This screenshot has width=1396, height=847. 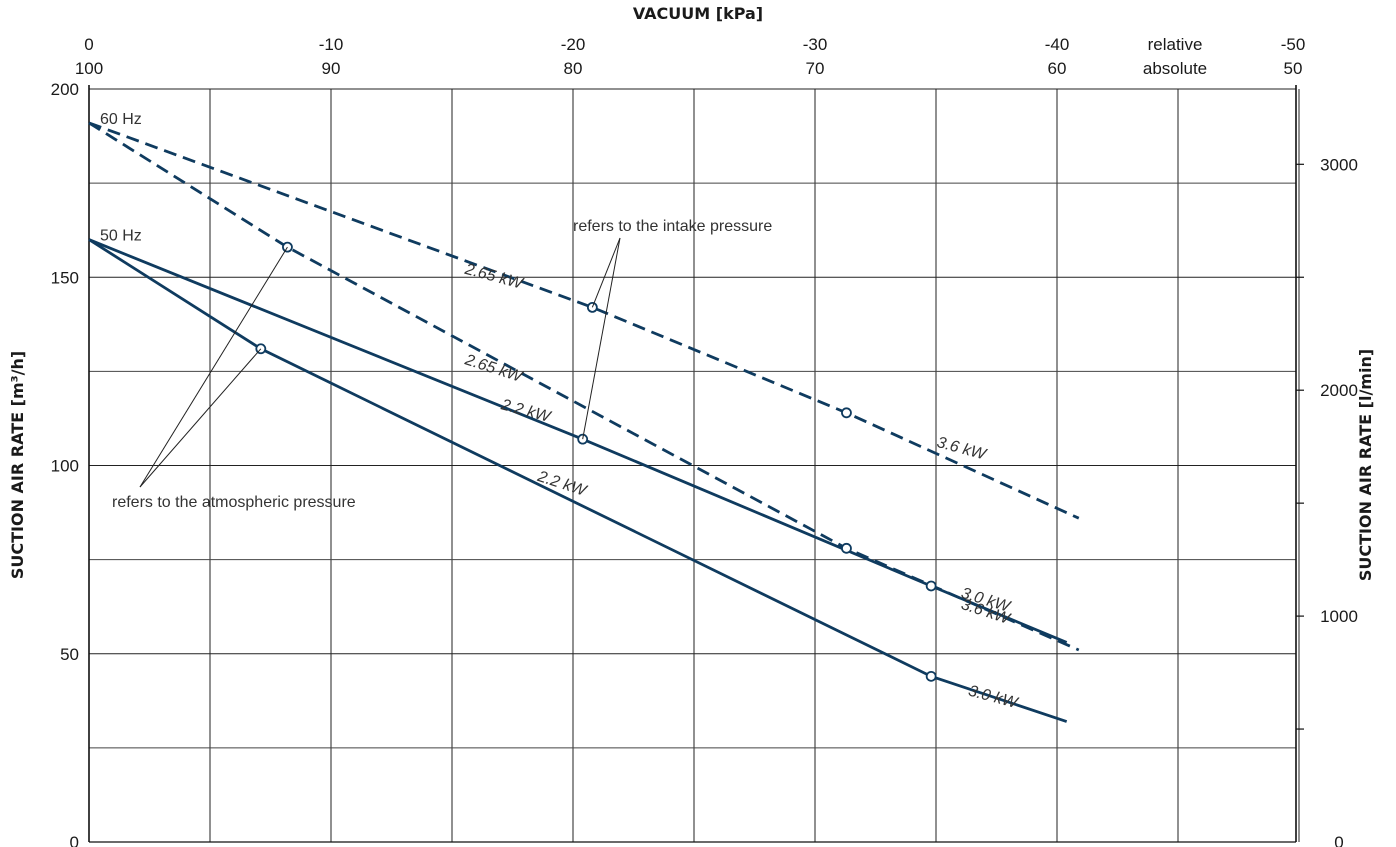 I want to click on annotation-layer, so click(x=380, y=362).